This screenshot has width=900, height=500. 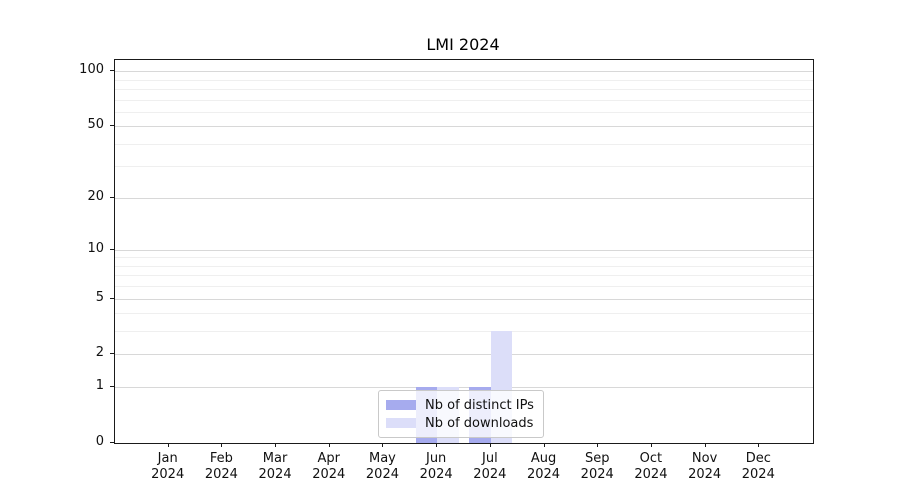 What do you see at coordinates (95, 125) in the screenshot?
I see `y-tick-label: 50` at bounding box center [95, 125].